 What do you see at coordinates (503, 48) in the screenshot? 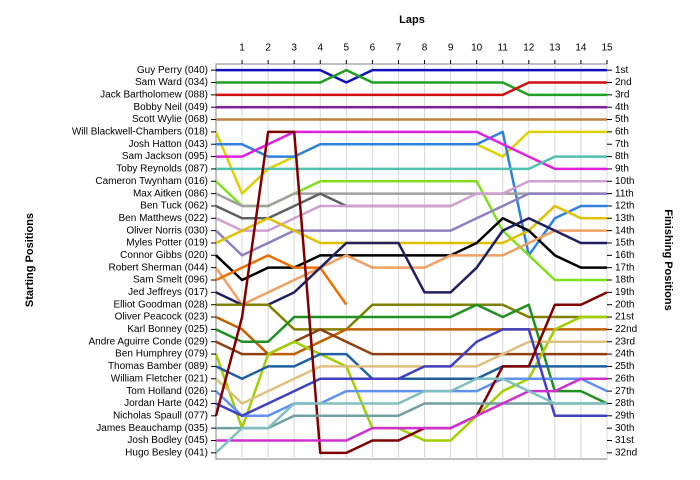
I see `x-tick-label: 11` at bounding box center [503, 48].